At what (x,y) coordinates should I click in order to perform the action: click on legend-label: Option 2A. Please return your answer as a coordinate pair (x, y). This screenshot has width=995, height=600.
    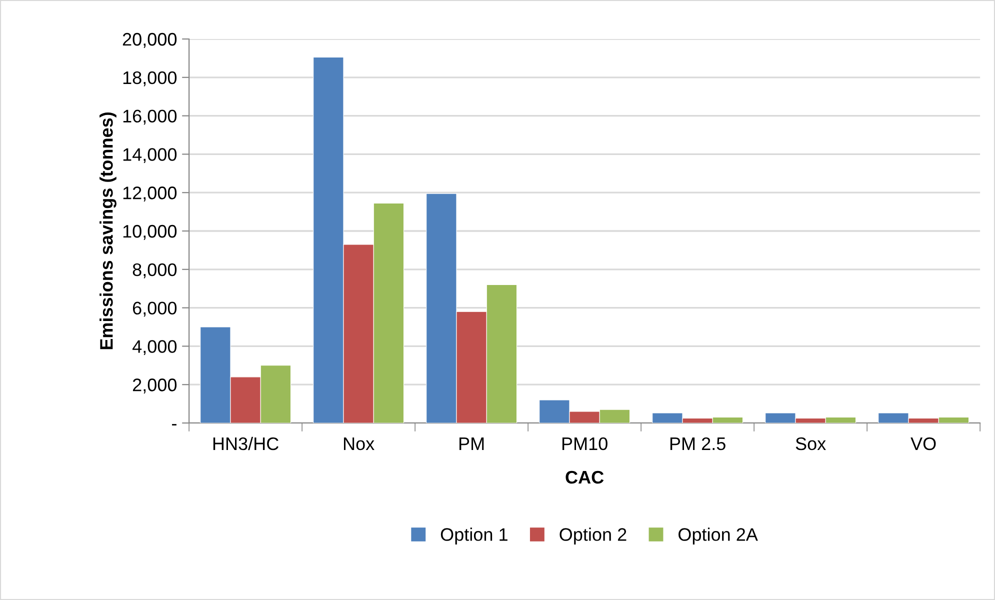
    Looking at the image, I should click on (718, 536).